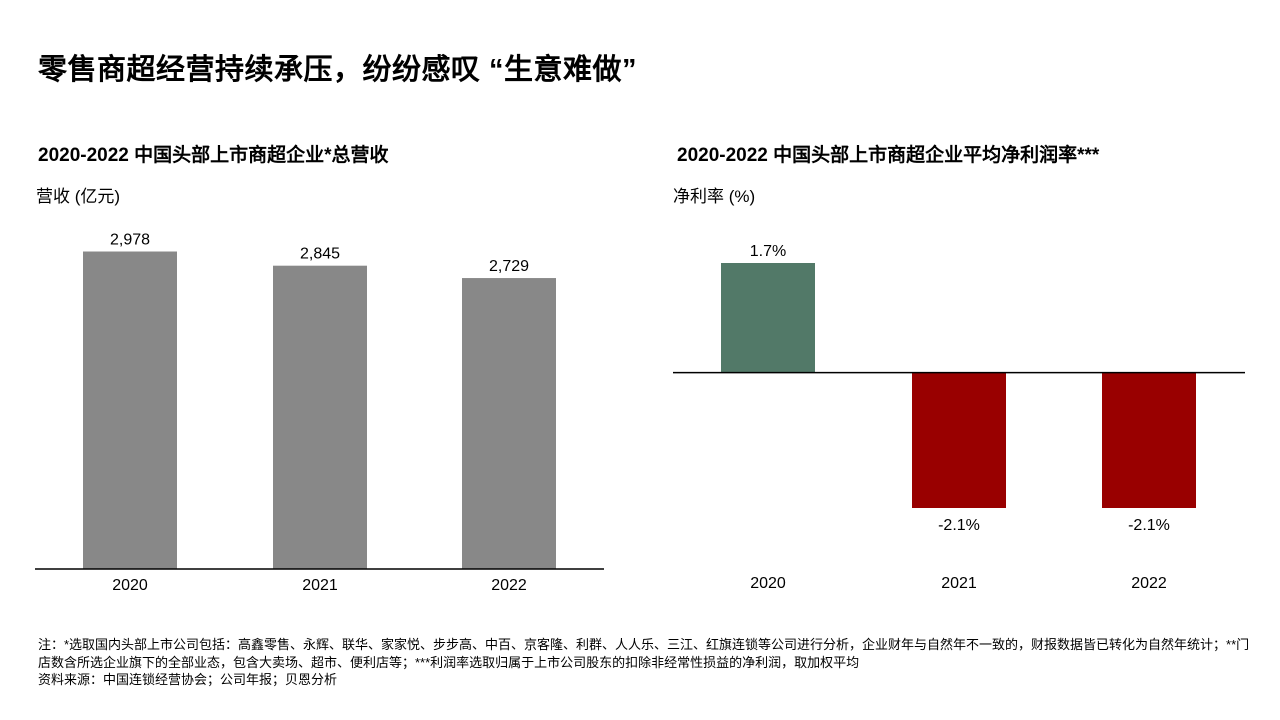  What do you see at coordinates (130, 240) in the screenshot?
I see `revenue-value-label-2020: 2,978` at bounding box center [130, 240].